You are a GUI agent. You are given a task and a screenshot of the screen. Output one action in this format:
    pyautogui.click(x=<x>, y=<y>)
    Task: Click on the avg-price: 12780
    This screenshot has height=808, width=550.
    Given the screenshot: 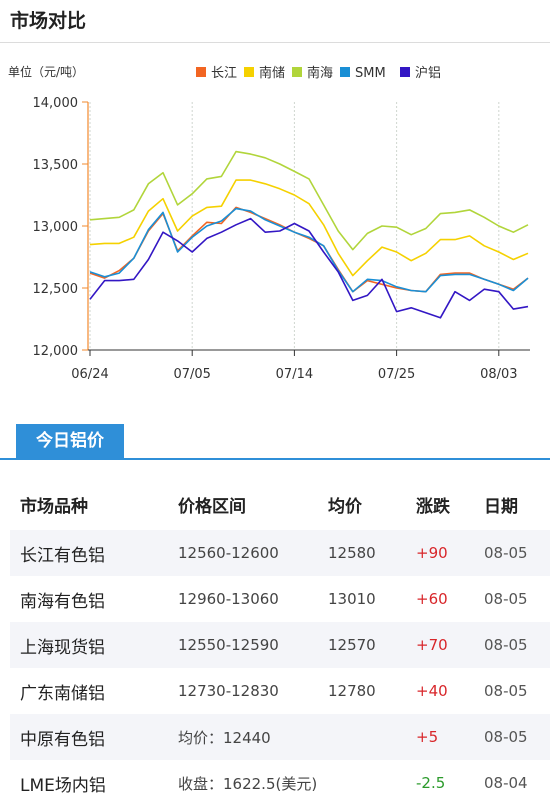 What is the action you would take?
    pyautogui.click(x=352, y=691)
    